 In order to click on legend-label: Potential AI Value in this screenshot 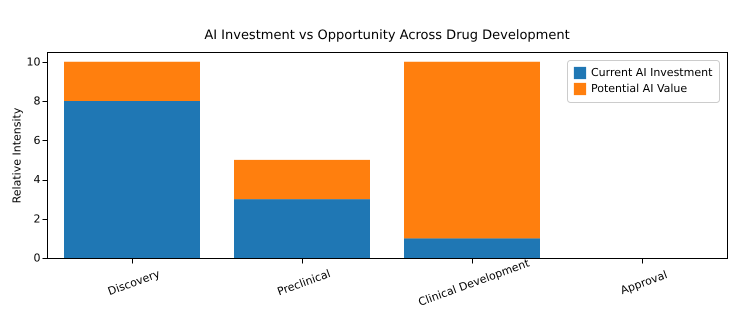, I will do `click(639, 88)`.